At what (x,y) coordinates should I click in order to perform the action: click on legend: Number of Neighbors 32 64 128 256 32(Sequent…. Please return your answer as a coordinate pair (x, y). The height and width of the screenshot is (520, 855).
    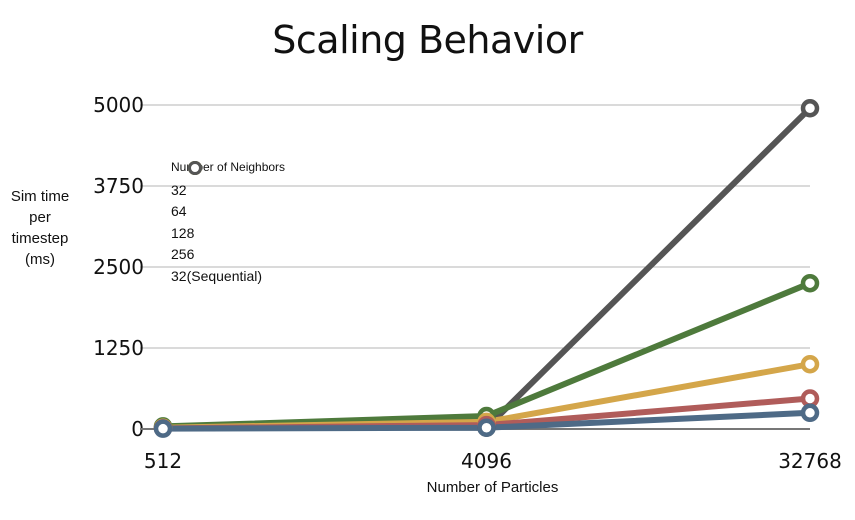
    Looking at the image, I should click on (228, 223).